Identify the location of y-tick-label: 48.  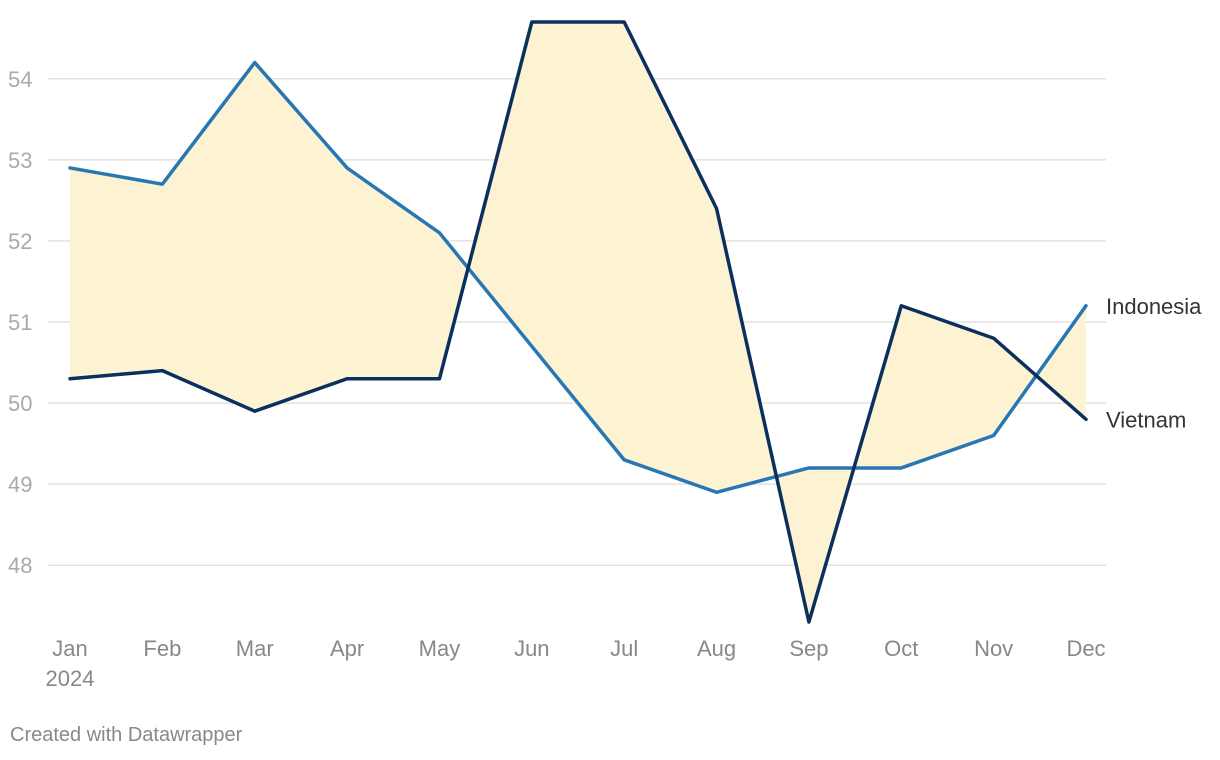
(20, 565).